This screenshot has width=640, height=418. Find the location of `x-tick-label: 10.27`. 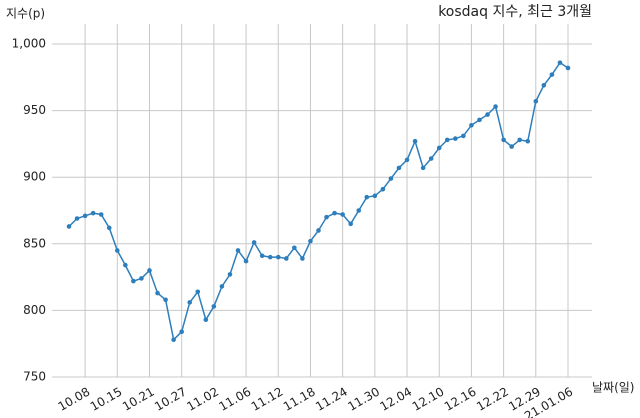

x-tick-label: 10.27 is located at coordinates (170, 399).